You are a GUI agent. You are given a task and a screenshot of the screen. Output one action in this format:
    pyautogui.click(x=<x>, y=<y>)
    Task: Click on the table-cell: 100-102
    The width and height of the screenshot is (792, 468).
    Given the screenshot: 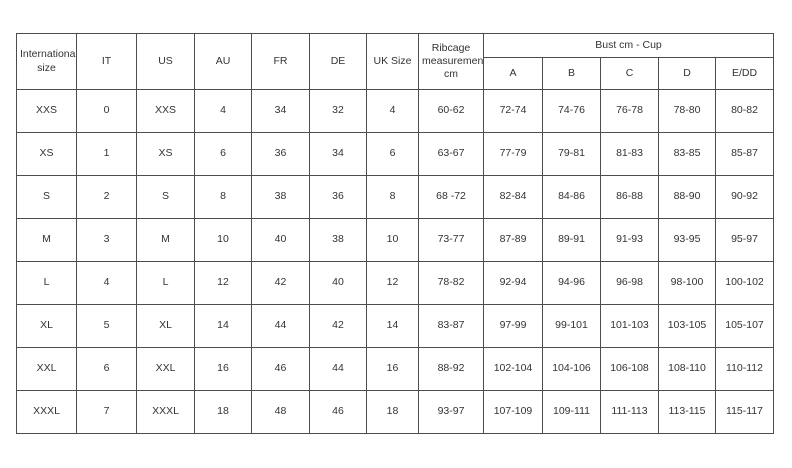 What is the action you would take?
    pyautogui.click(x=744, y=283)
    